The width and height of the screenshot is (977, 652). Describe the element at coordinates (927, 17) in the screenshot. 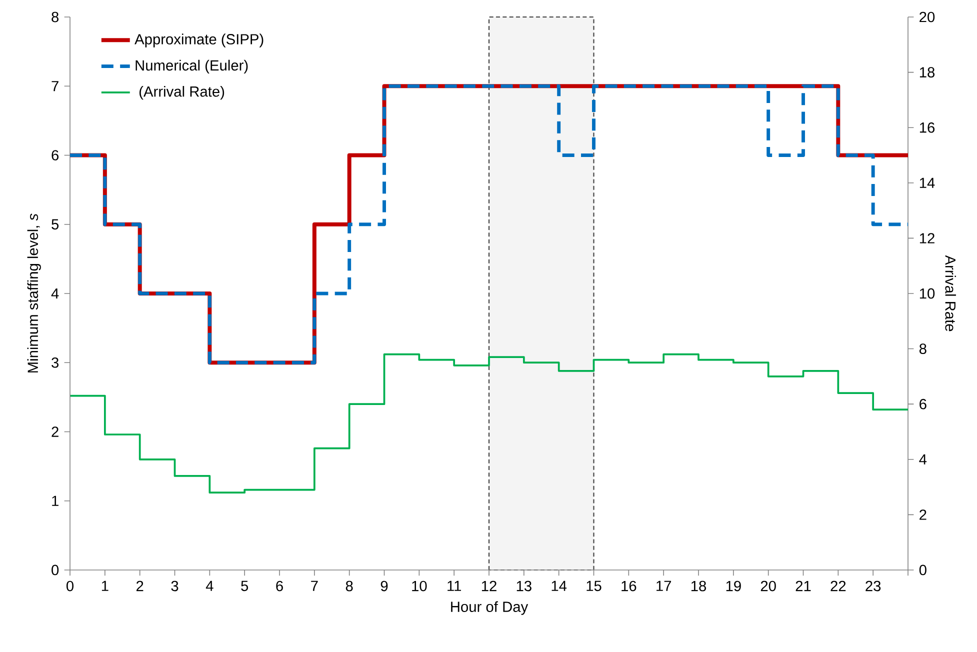

I see `y2-tick-label: 20` at that location.